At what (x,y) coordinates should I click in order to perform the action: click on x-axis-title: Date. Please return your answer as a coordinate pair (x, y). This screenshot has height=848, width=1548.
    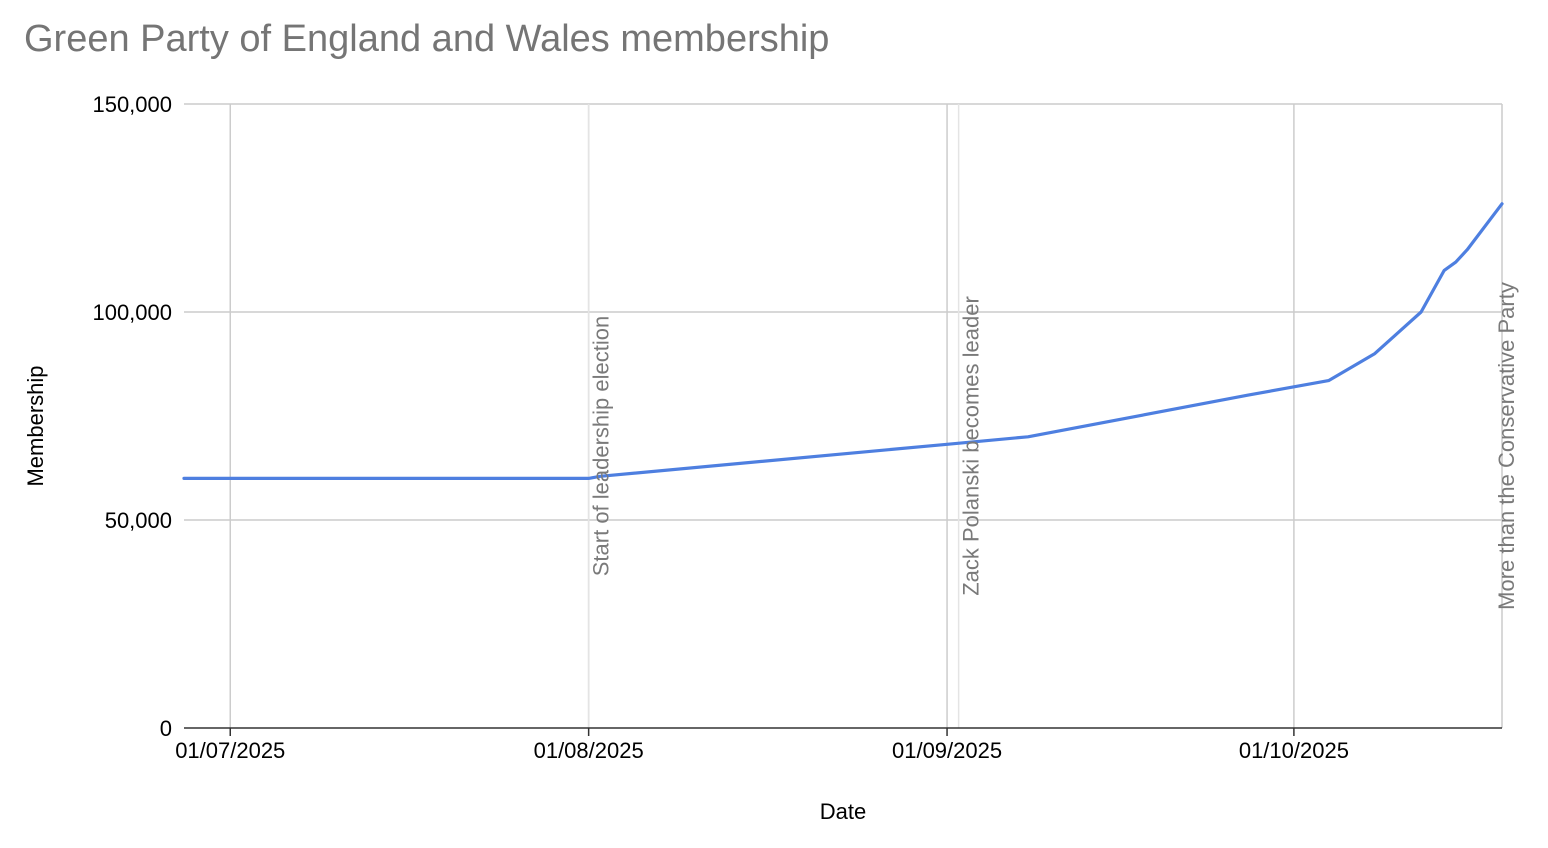
    Looking at the image, I should click on (843, 811).